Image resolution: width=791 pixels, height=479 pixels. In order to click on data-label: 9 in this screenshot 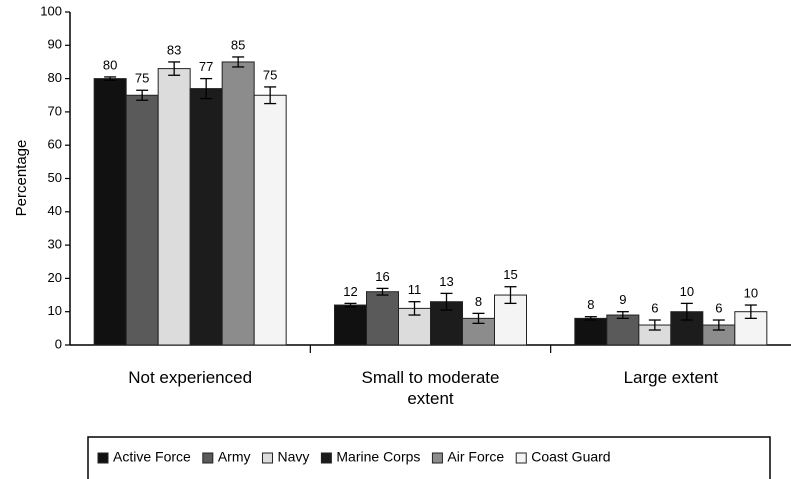, I will do `click(622, 299)`.